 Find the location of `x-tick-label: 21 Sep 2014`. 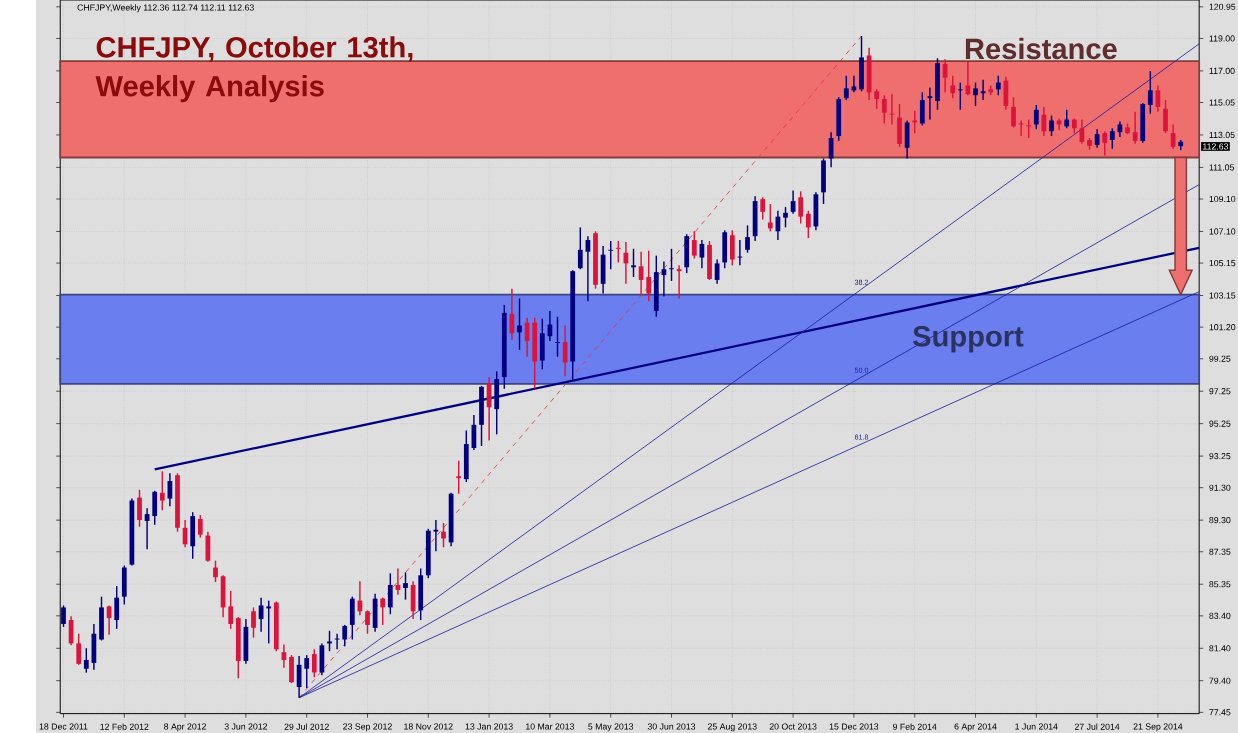

x-tick-label: 21 Sep 2014 is located at coordinates (1158, 727).